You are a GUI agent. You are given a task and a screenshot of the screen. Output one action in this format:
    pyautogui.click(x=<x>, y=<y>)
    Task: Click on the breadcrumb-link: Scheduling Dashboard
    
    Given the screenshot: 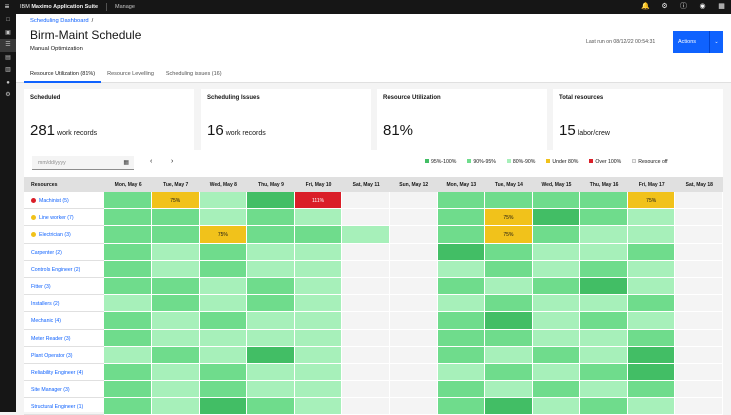 What is the action you would take?
    pyautogui.click(x=59, y=21)
    